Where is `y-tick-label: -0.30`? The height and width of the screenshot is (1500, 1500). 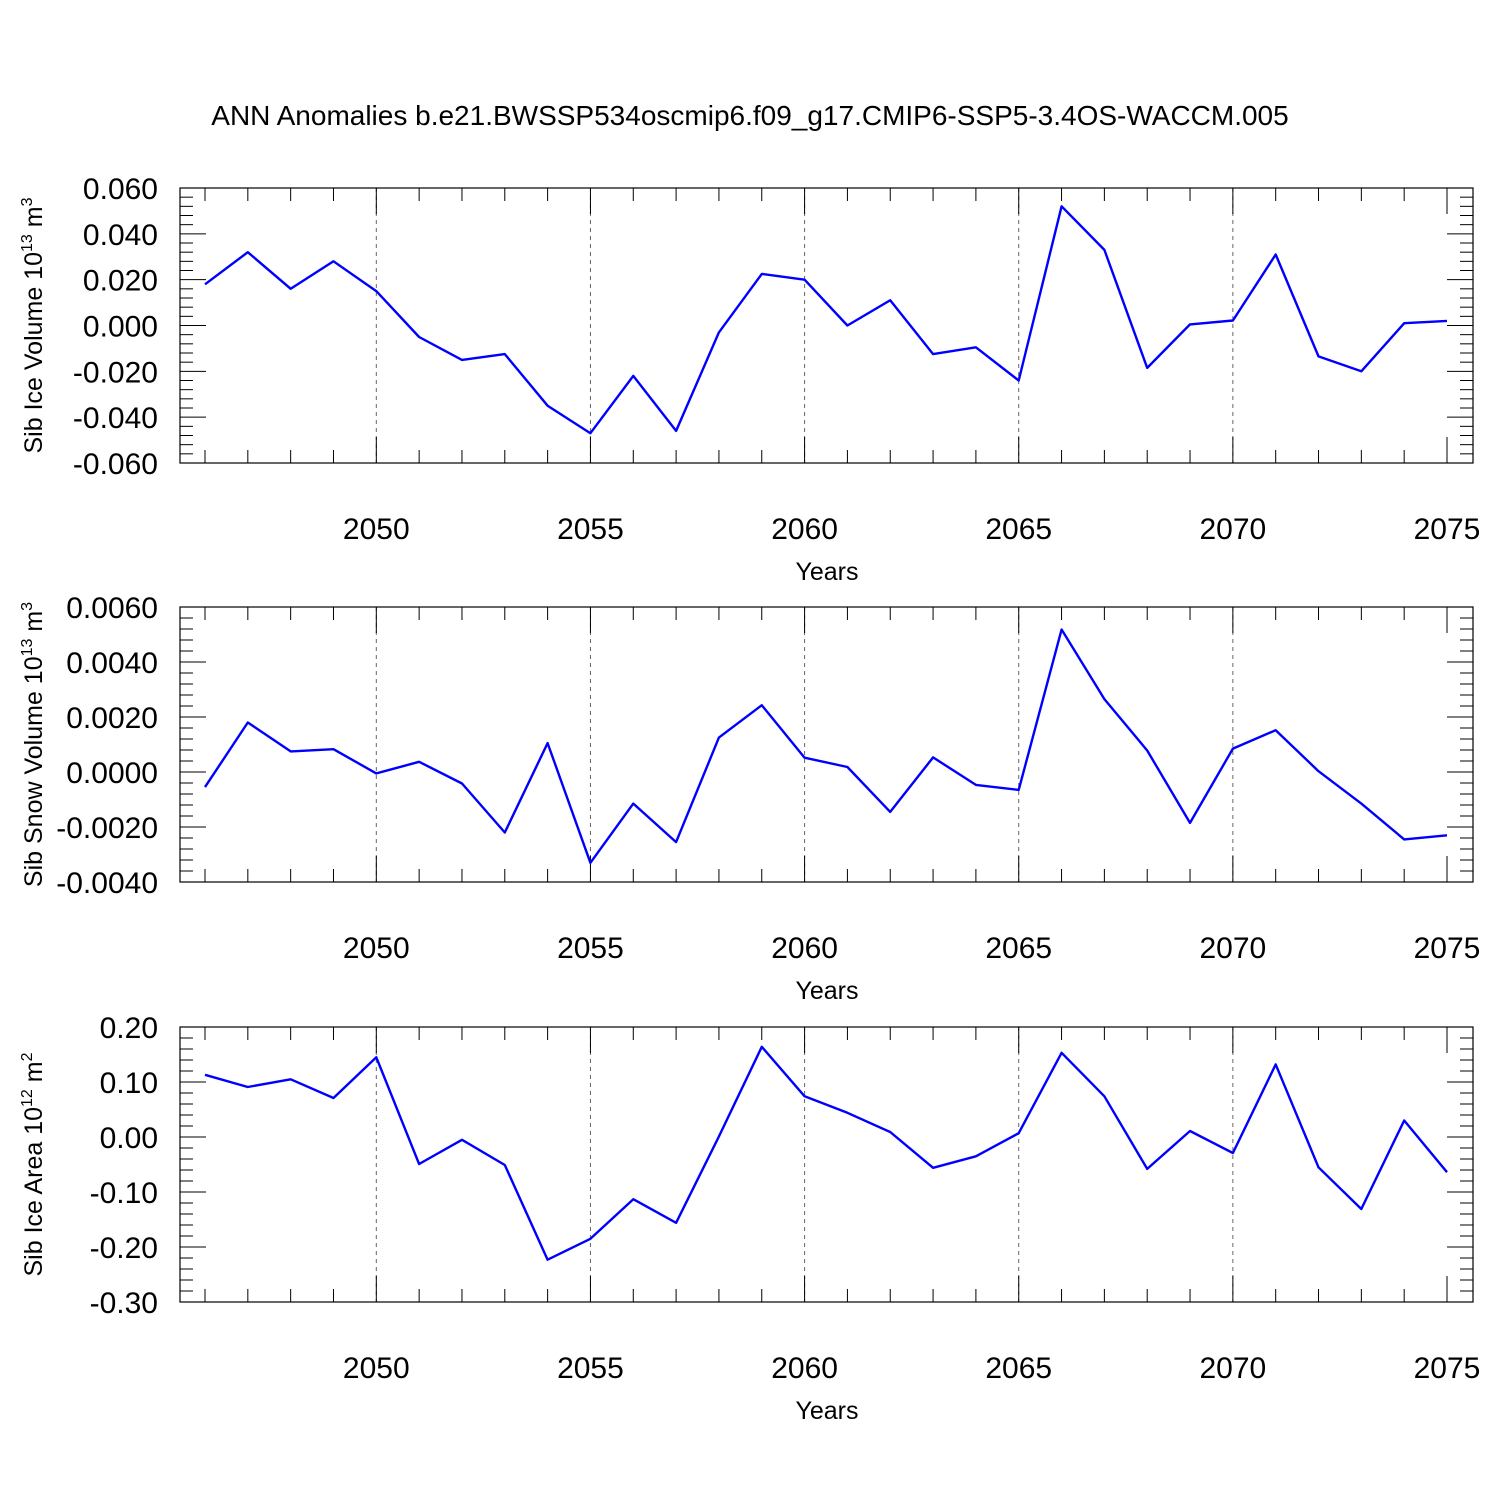 y-tick-label: -0.30 is located at coordinates (124, 1303).